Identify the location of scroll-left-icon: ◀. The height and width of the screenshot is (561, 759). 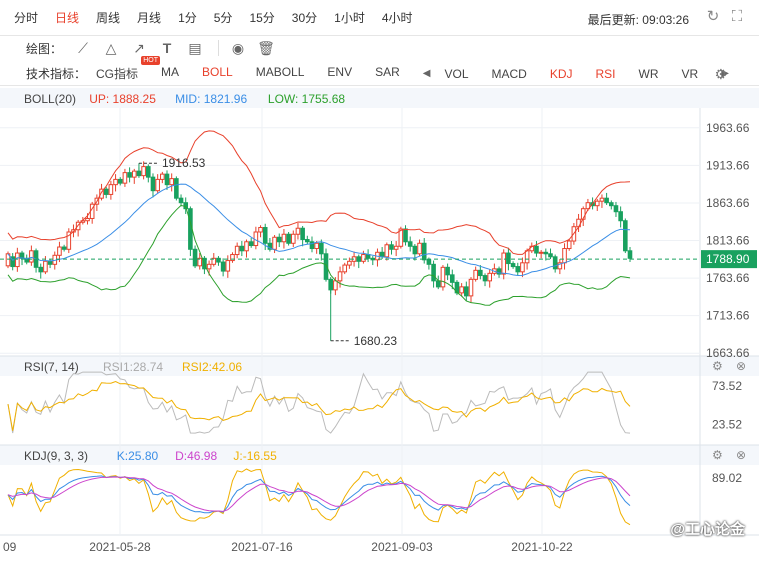
(426, 73).